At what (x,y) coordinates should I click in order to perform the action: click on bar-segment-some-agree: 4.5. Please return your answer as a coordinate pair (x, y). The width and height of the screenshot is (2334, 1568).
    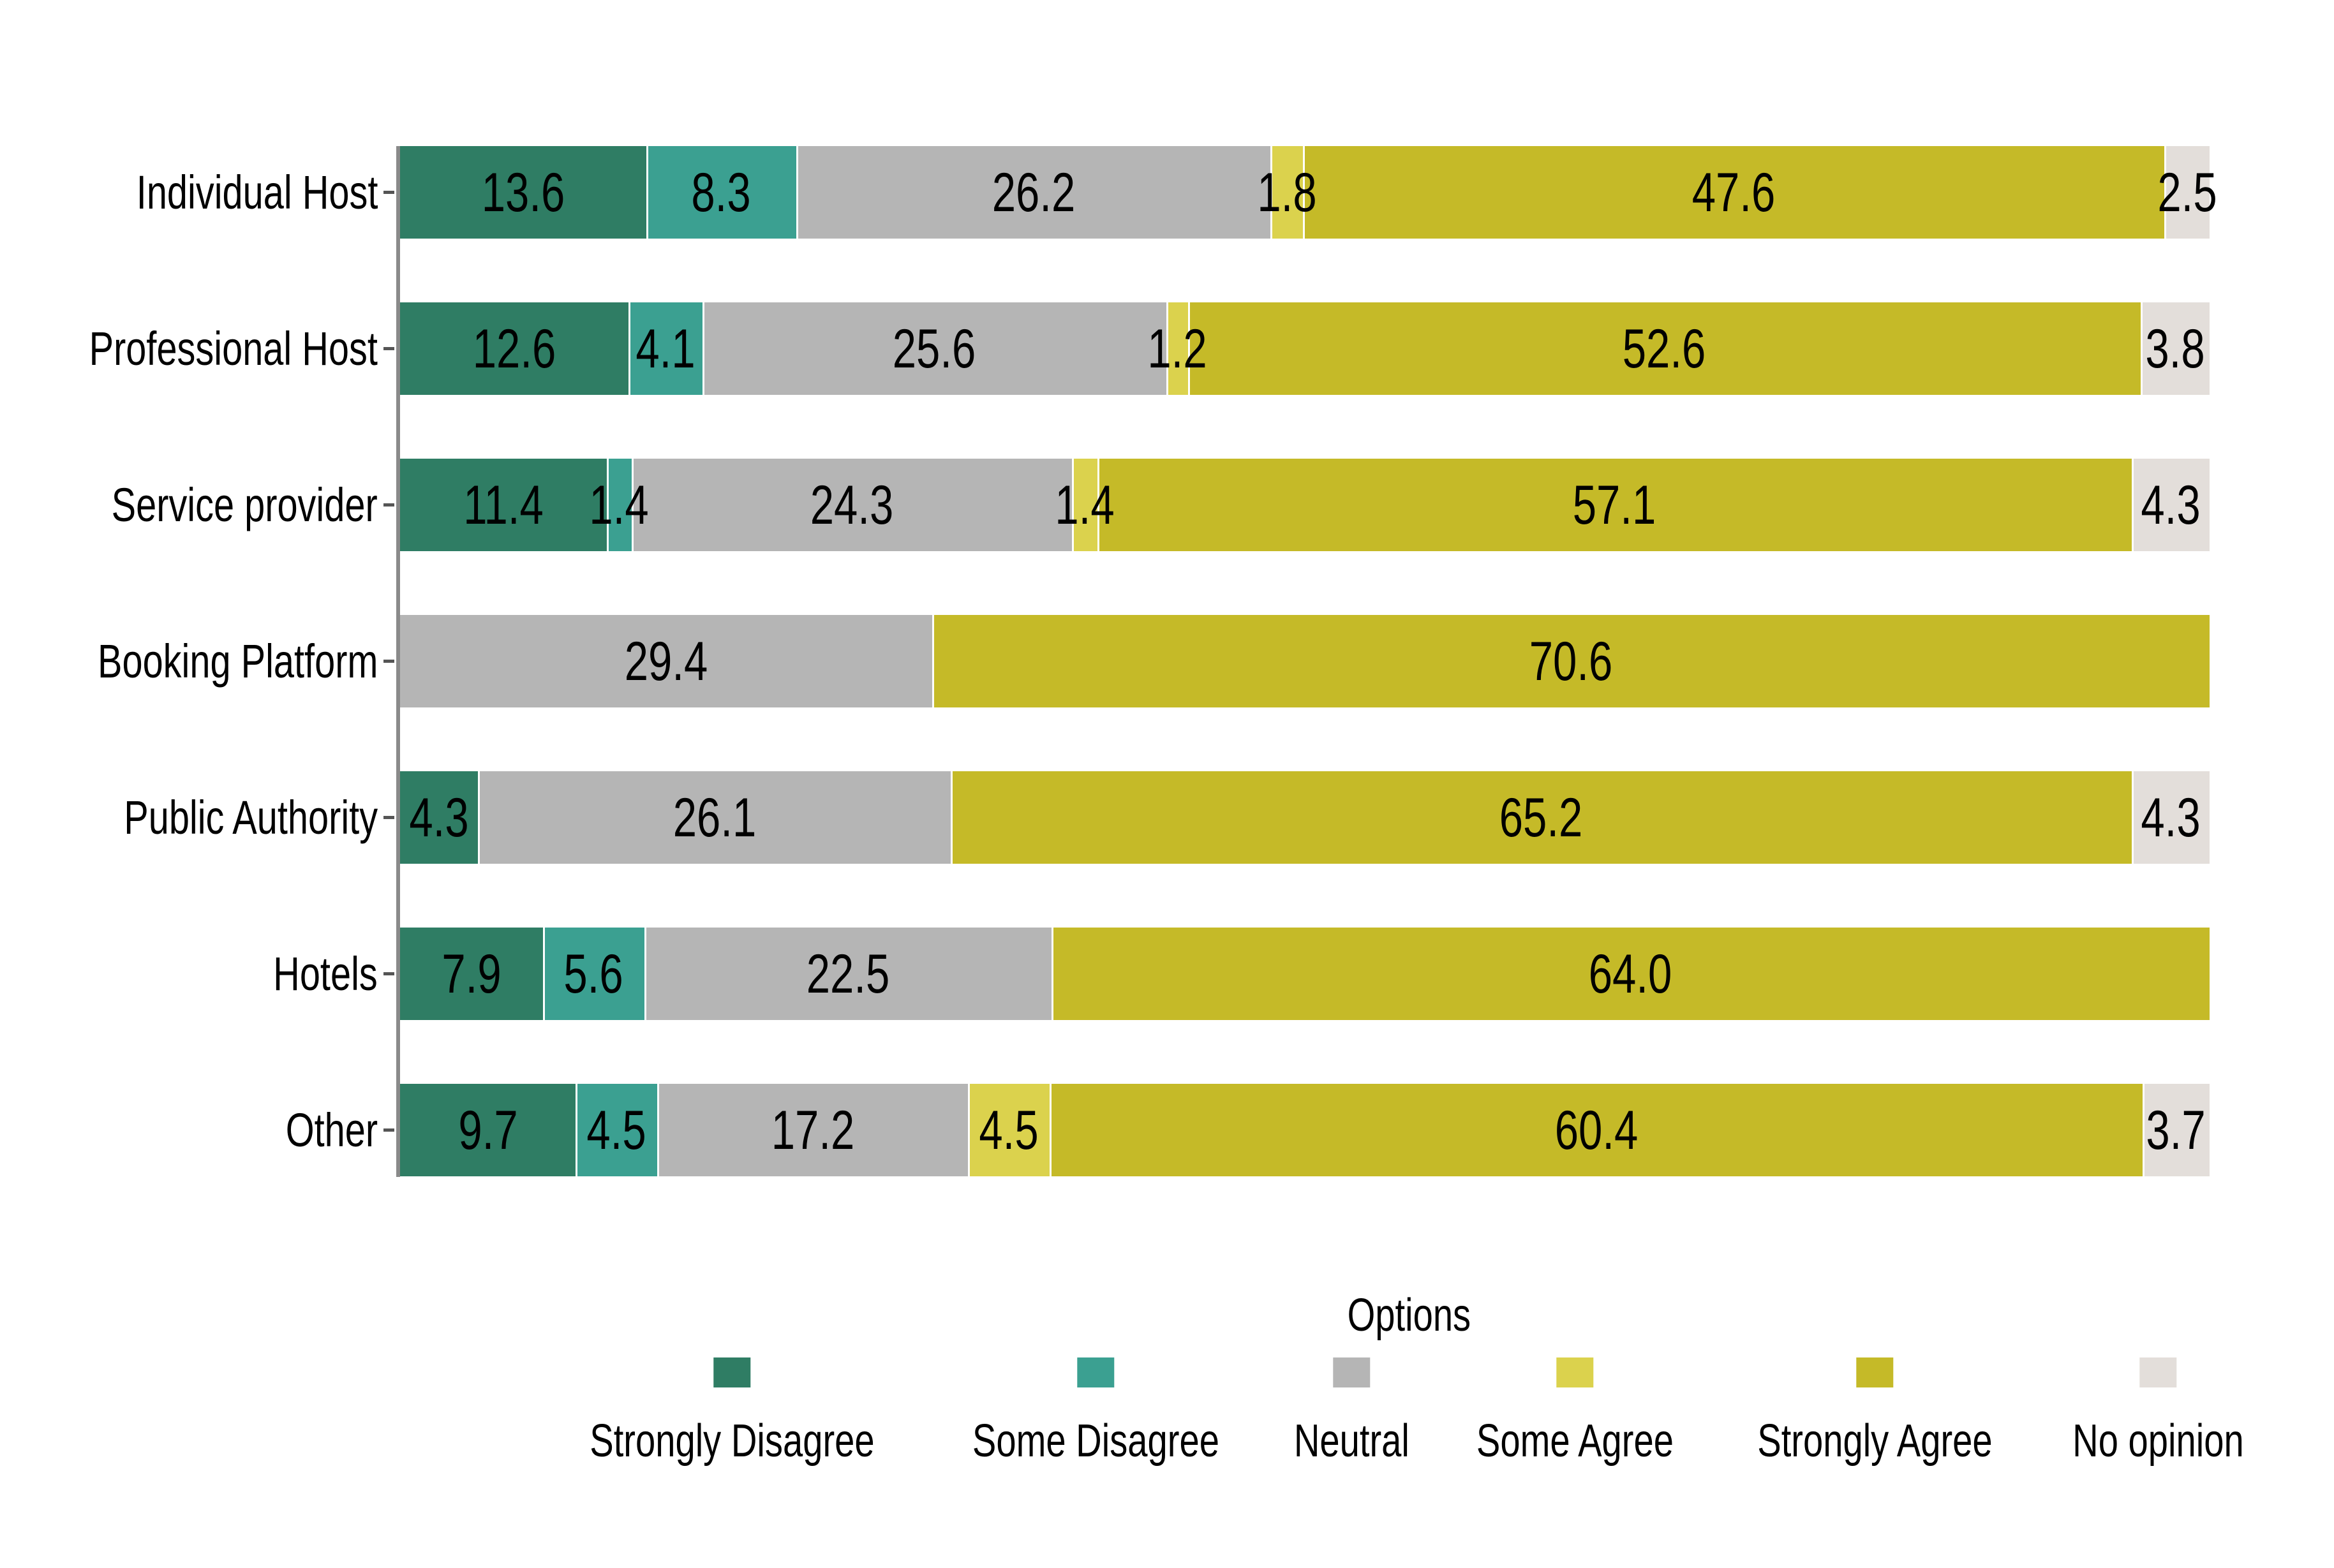
    Looking at the image, I should click on (1009, 1130).